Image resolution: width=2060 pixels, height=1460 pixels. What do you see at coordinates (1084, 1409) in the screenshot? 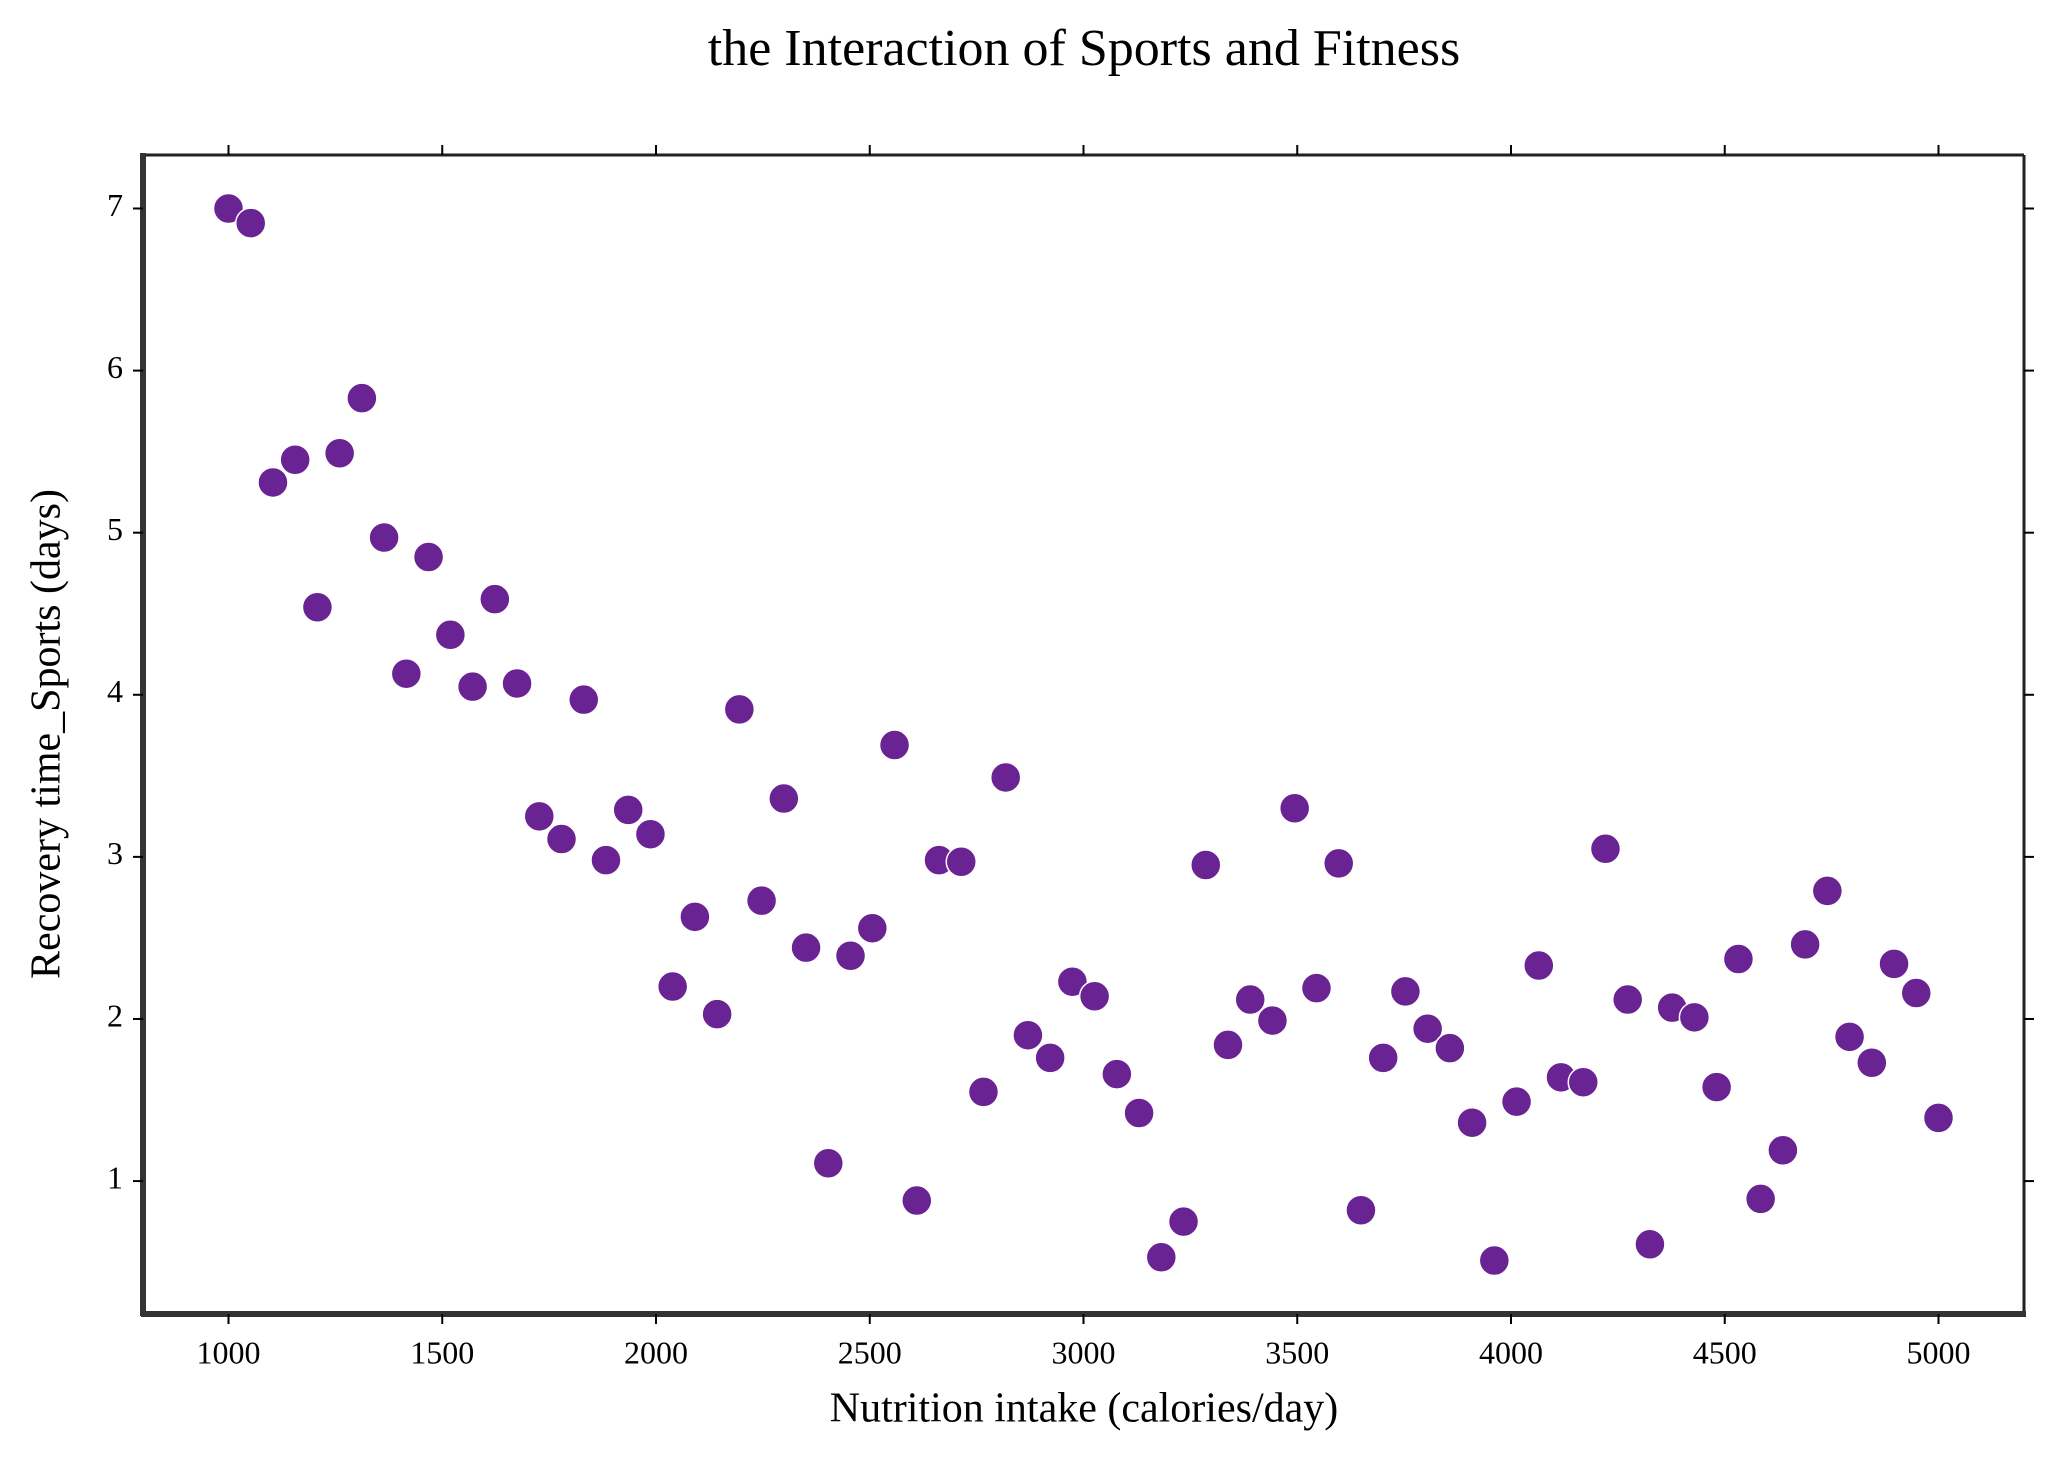
I see `x-axis-label: Nutrition intake (calories/day)` at bounding box center [1084, 1409].